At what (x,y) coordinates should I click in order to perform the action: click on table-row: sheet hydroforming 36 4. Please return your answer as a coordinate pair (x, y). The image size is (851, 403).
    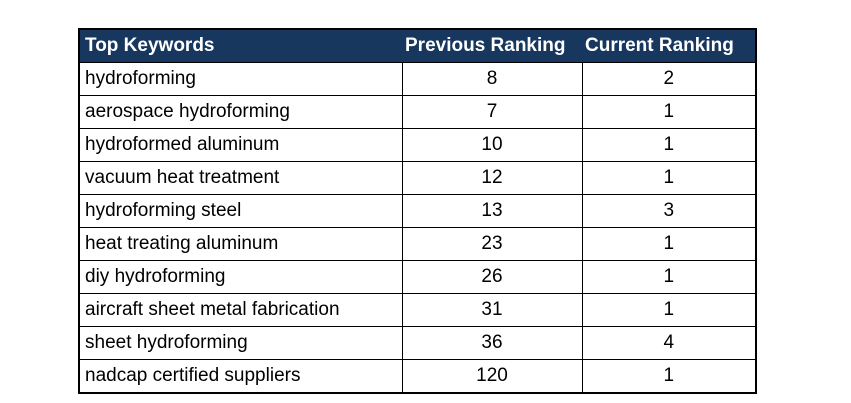
    Looking at the image, I should click on (417, 343).